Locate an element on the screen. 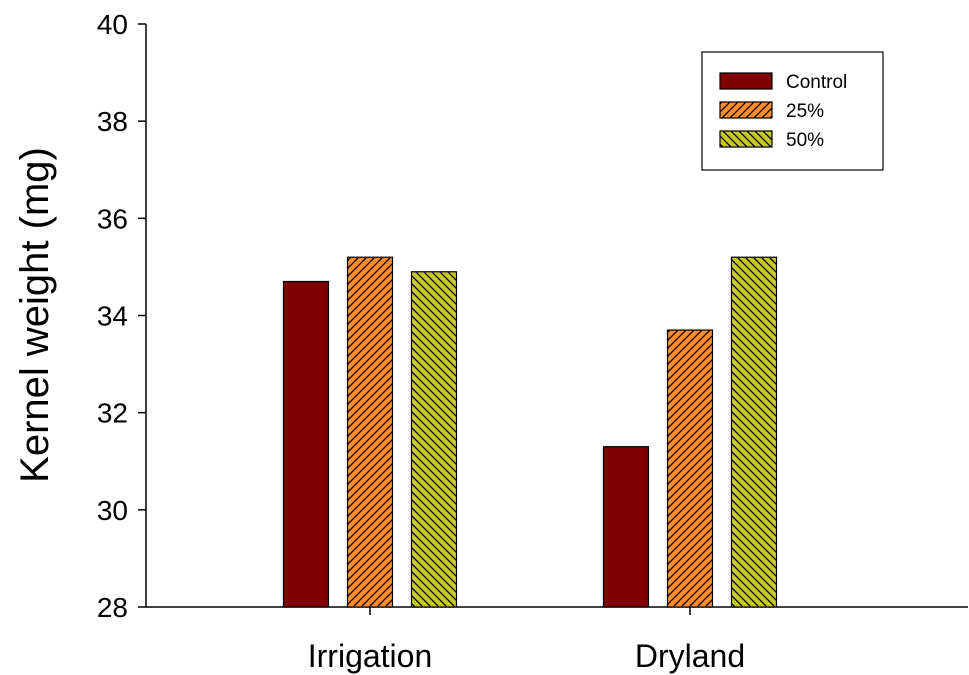  legend-label: 50% is located at coordinates (805, 140).